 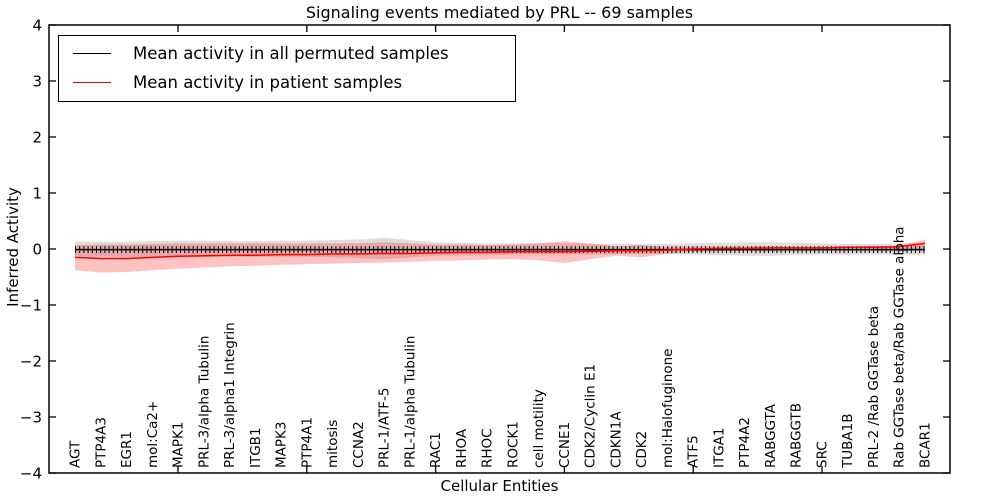 What do you see at coordinates (291, 53) in the screenshot?
I see `legend-label-permuted: Mean activity in all permuted samples` at bounding box center [291, 53].